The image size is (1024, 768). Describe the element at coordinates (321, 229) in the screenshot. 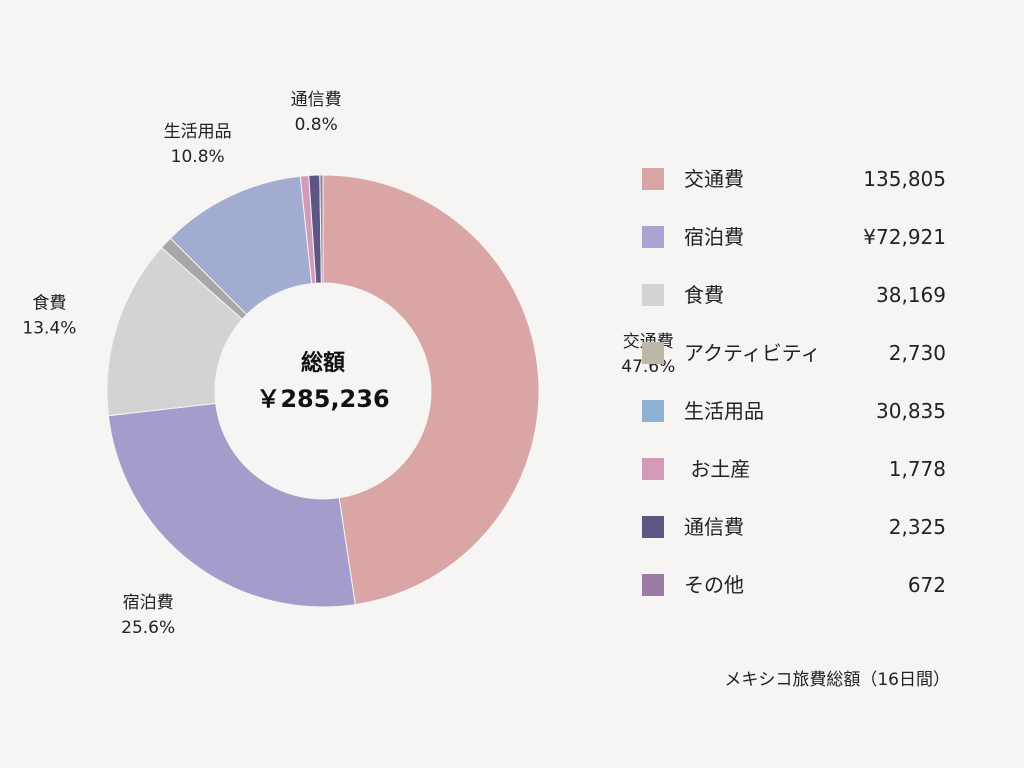

I see `slice-その他` at that location.